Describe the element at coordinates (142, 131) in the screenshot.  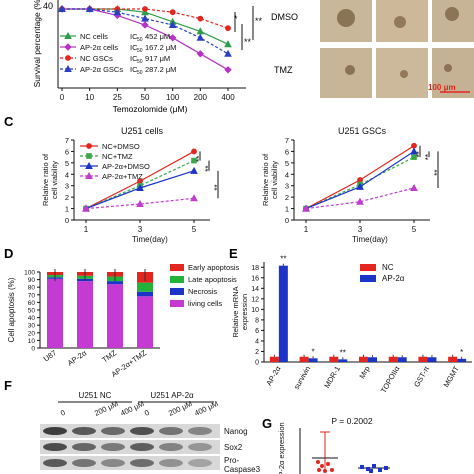
I see `chart-title: U251 cells` at that location.